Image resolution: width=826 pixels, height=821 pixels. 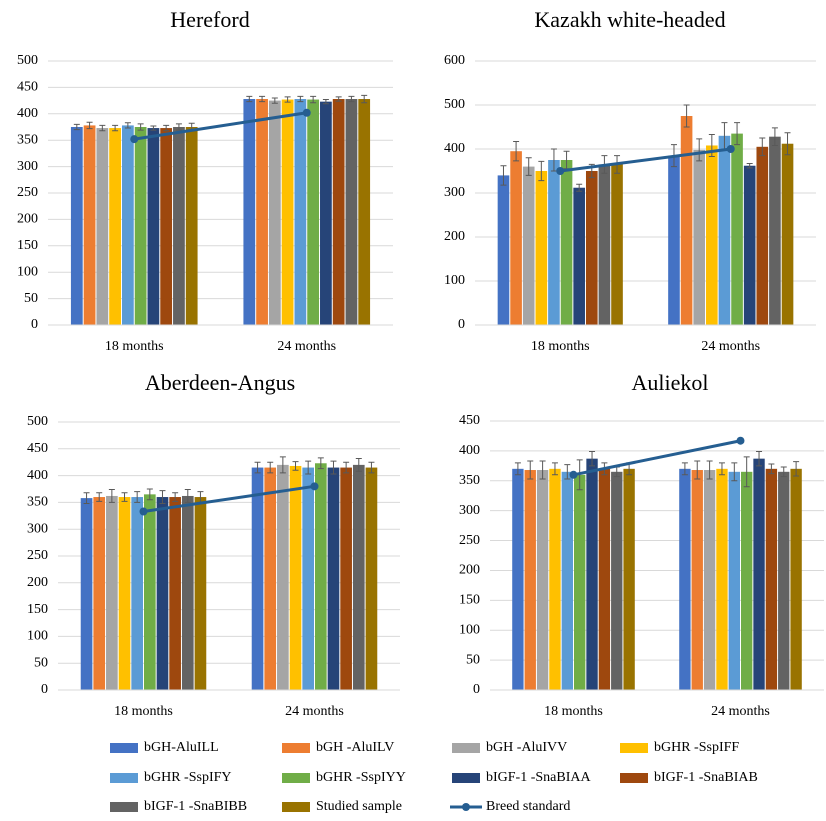 What do you see at coordinates (730, 149) in the screenshot?
I see `line-marker` at bounding box center [730, 149].